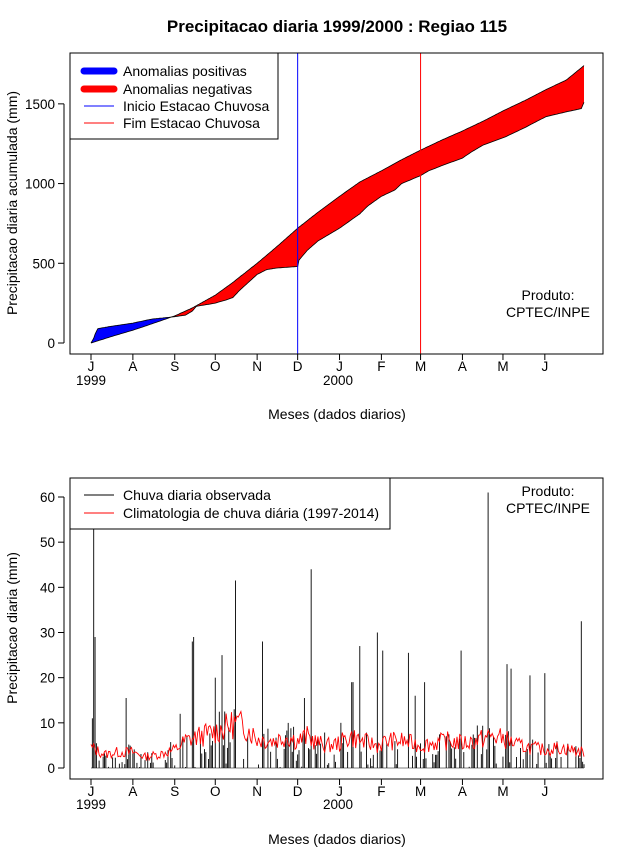  Describe the element at coordinates (174, 366) in the screenshot. I see `accumulated-x-tick-label: S` at that location.